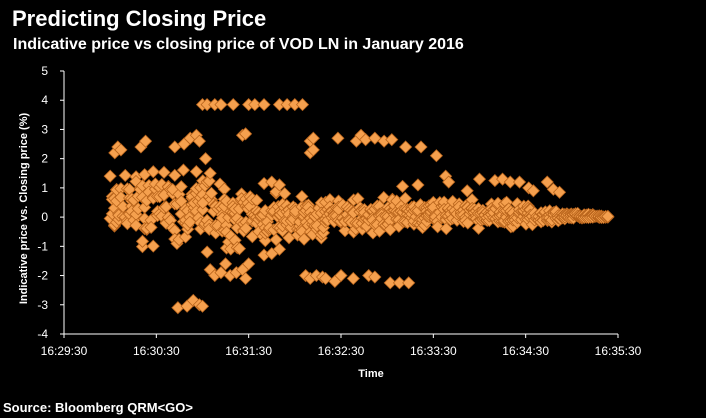  I want to click on x-tick-label: 16:33:30, so click(433, 351).